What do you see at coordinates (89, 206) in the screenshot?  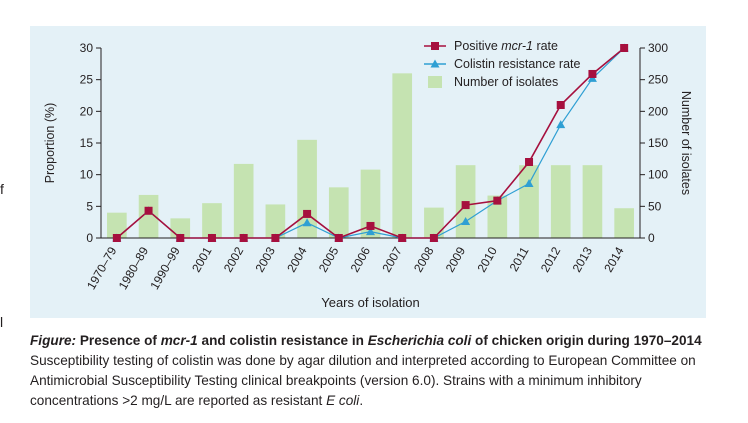 I see `y-tick-label-left: 5` at bounding box center [89, 206].